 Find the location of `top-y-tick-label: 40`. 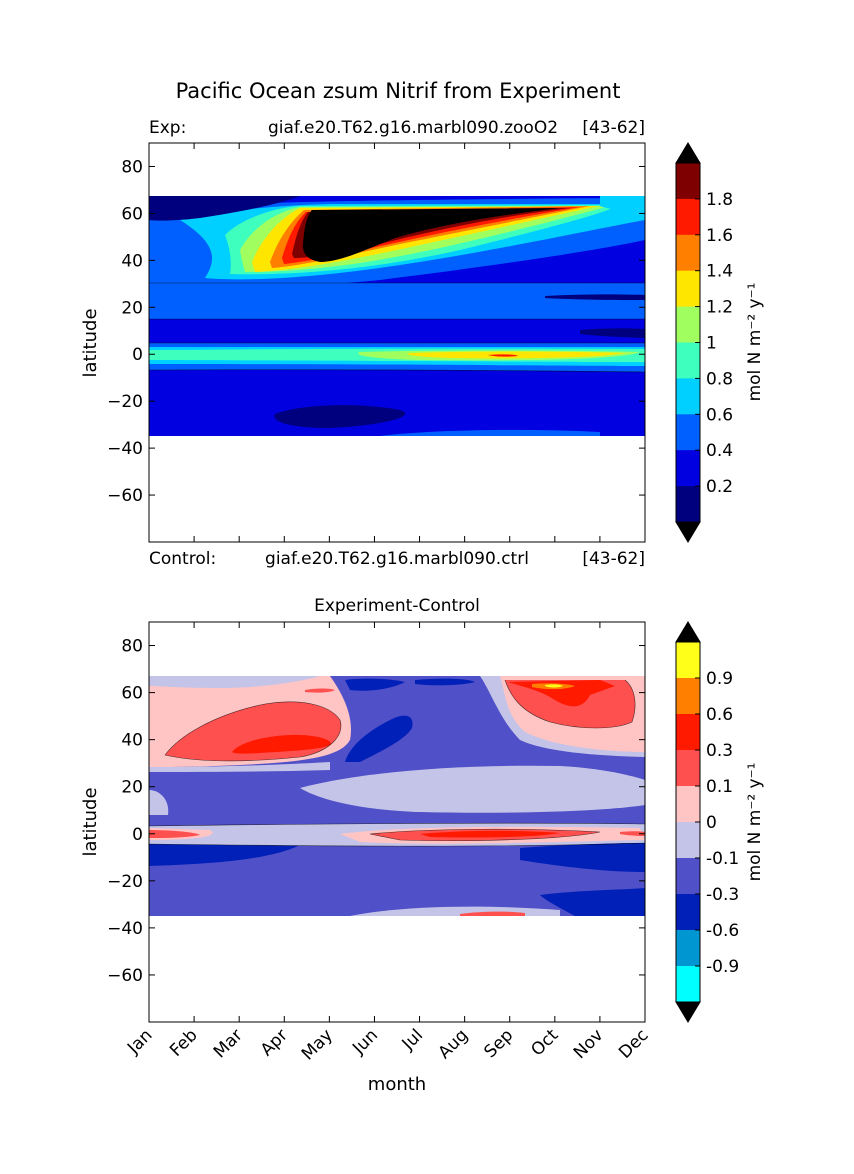

top-y-tick-label: 40 is located at coordinates (132, 261).